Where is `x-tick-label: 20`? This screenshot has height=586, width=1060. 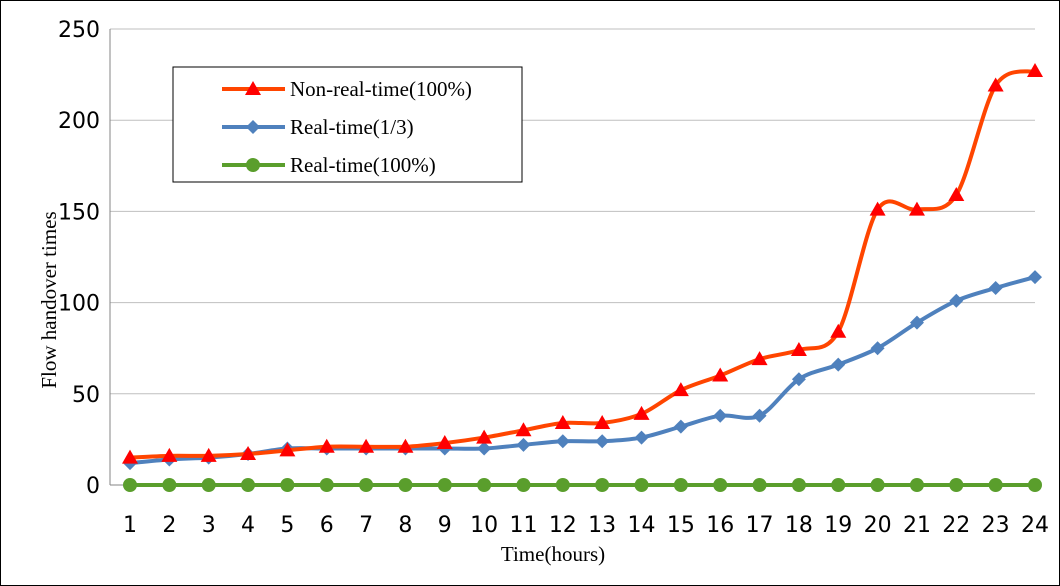
x-tick-label: 20 is located at coordinates (878, 525).